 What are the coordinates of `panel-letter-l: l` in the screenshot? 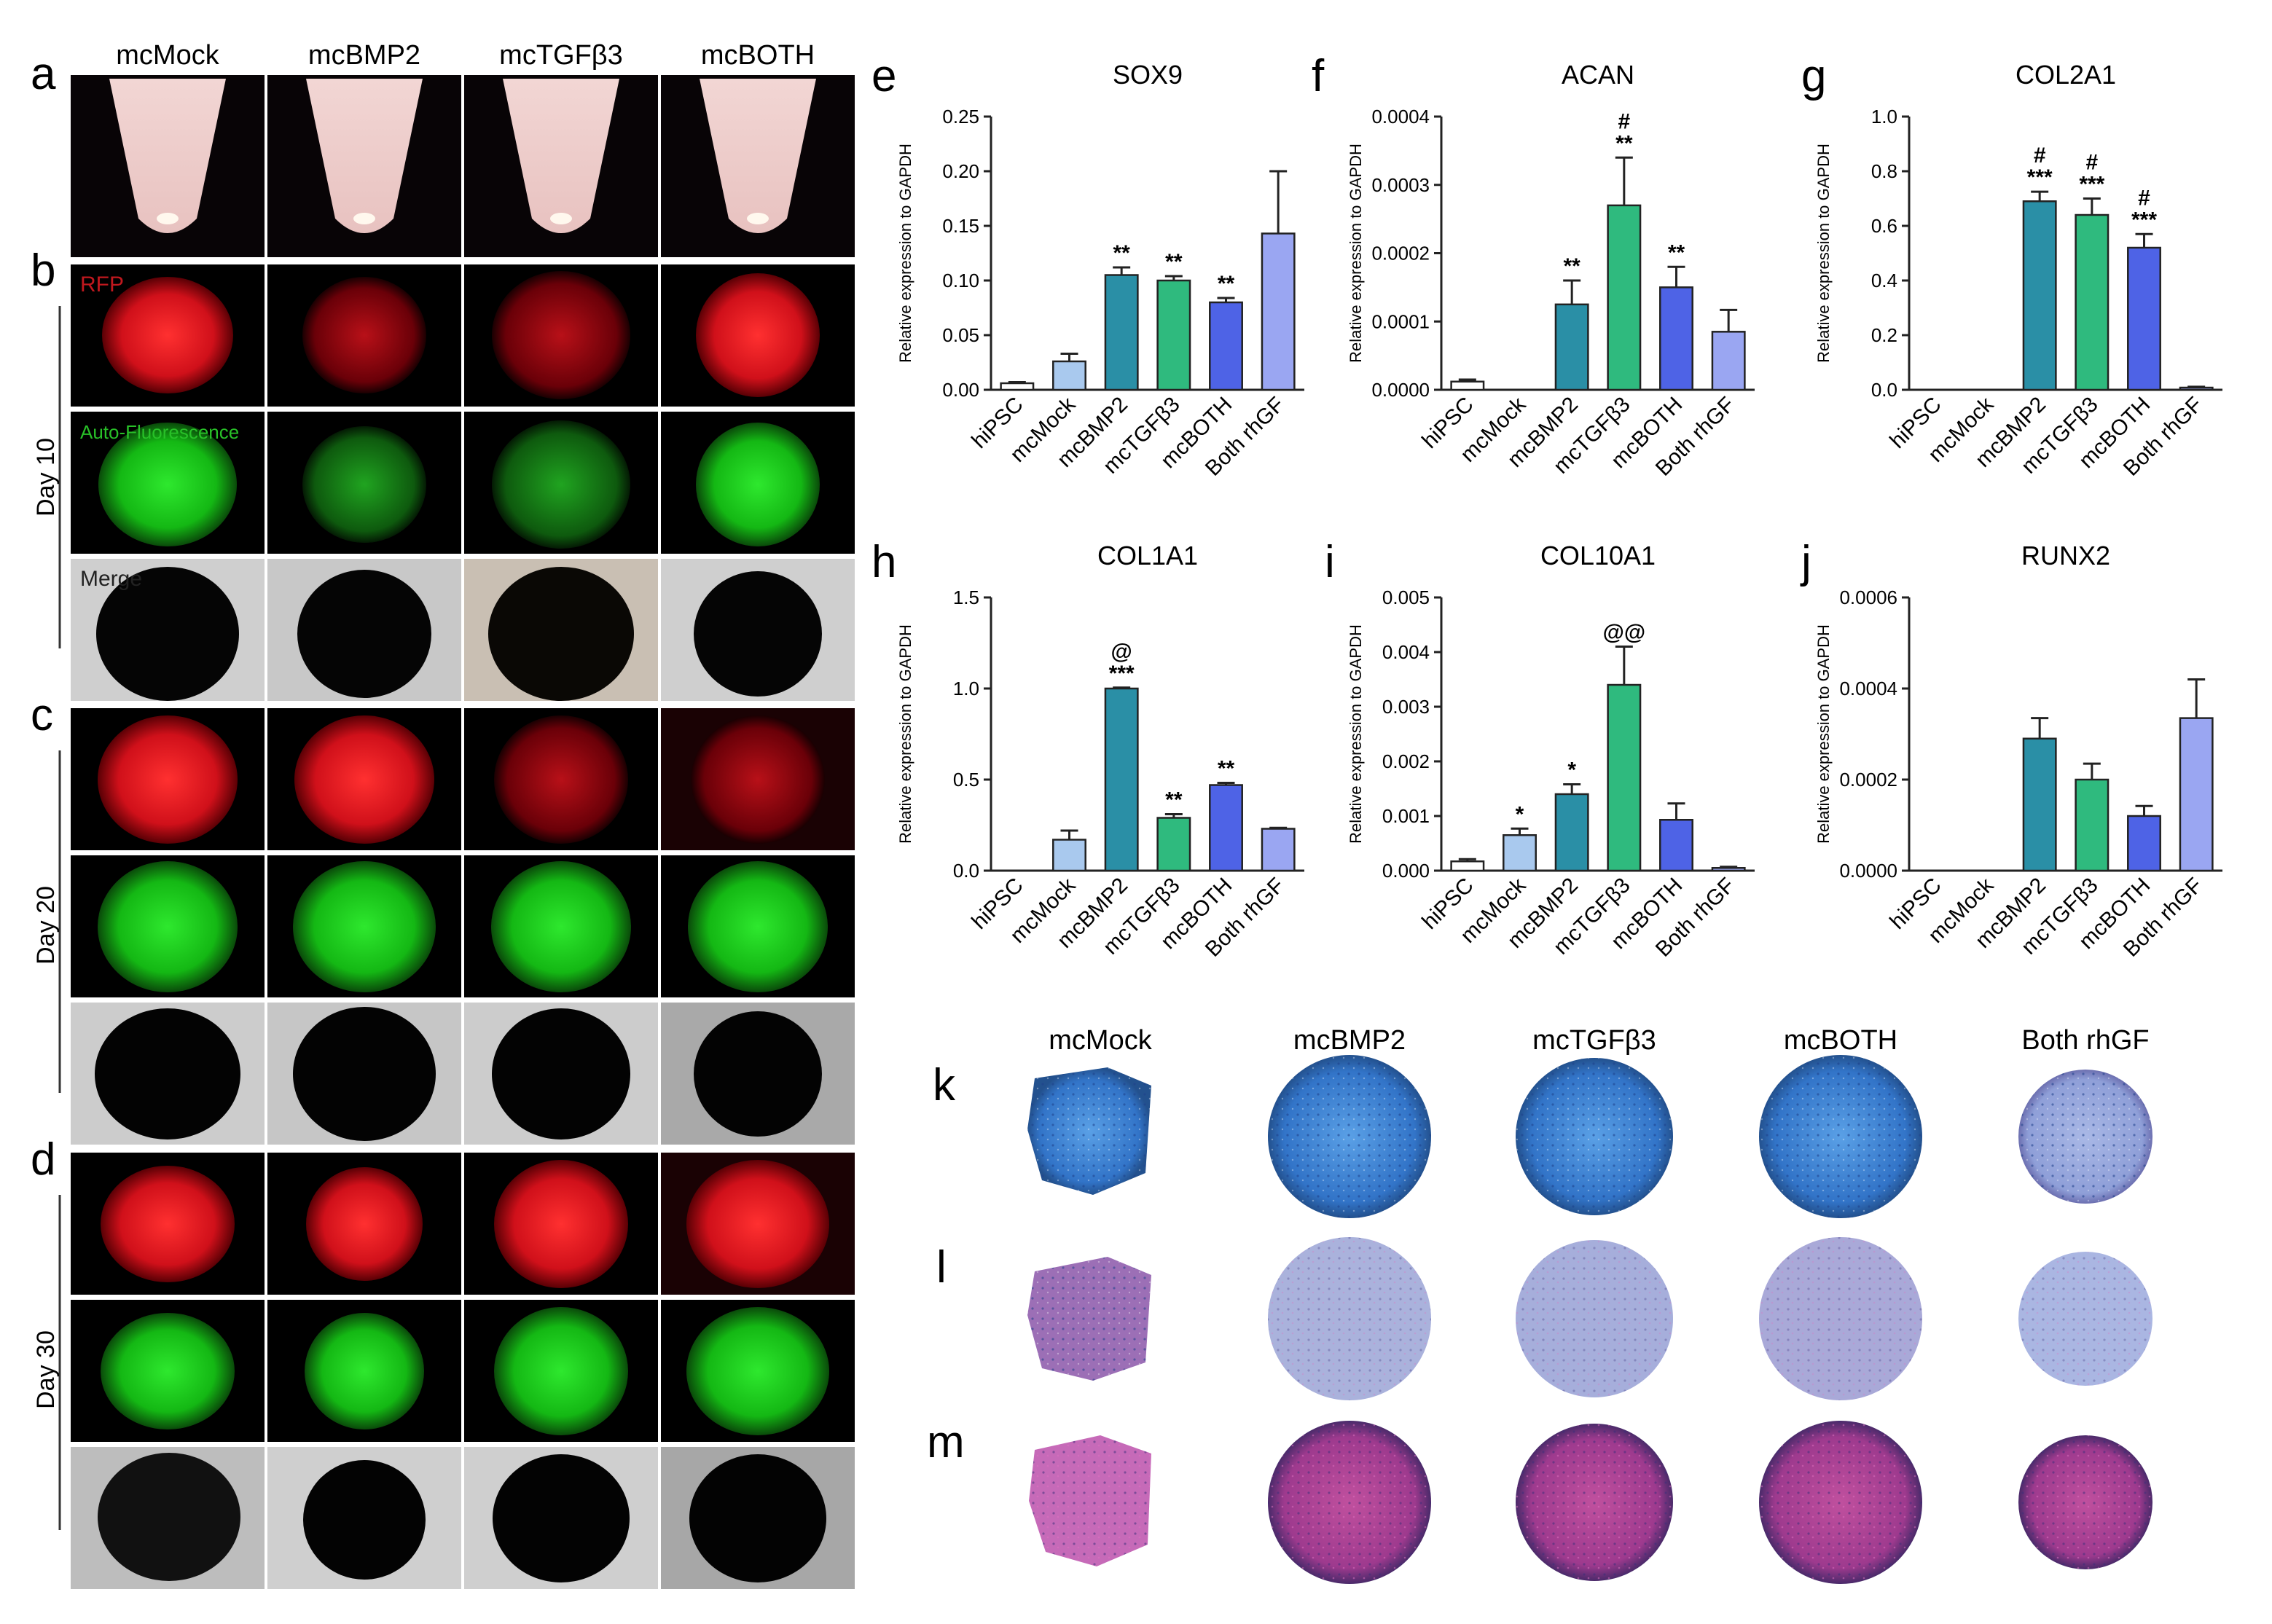 It's located at (941, 1267).